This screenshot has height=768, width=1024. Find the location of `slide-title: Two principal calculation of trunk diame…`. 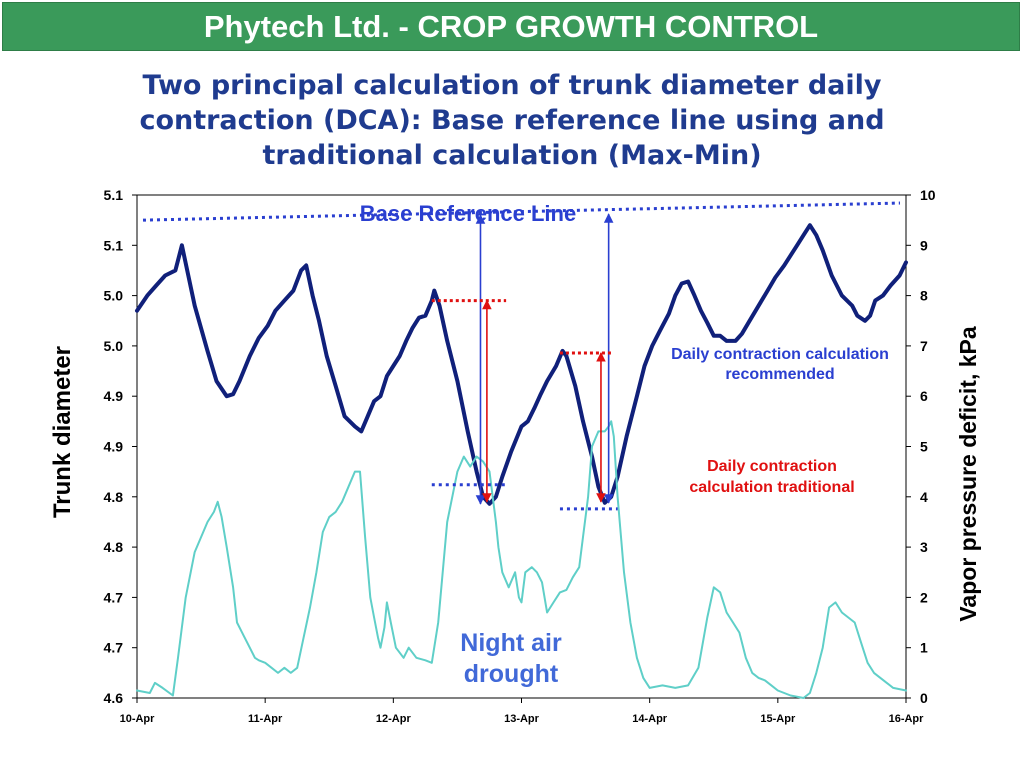

slide-title: Two principal calculation of trunk diame… is located at coordinates (512, 120).